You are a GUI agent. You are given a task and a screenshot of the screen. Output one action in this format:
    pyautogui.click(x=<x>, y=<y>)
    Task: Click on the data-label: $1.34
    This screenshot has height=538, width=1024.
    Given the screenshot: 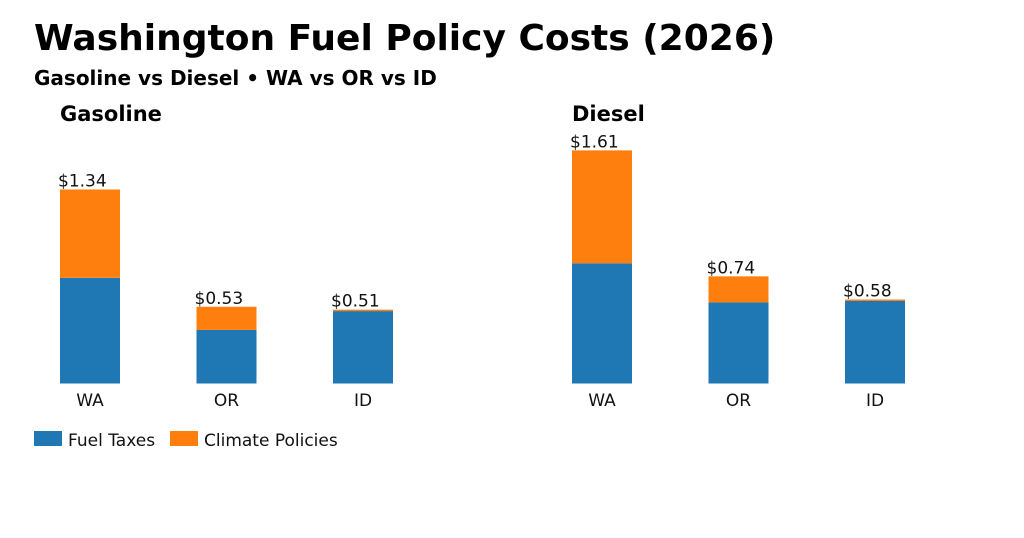 What is the action you would take?
    pyautogui.click(x=82, y=181)
    